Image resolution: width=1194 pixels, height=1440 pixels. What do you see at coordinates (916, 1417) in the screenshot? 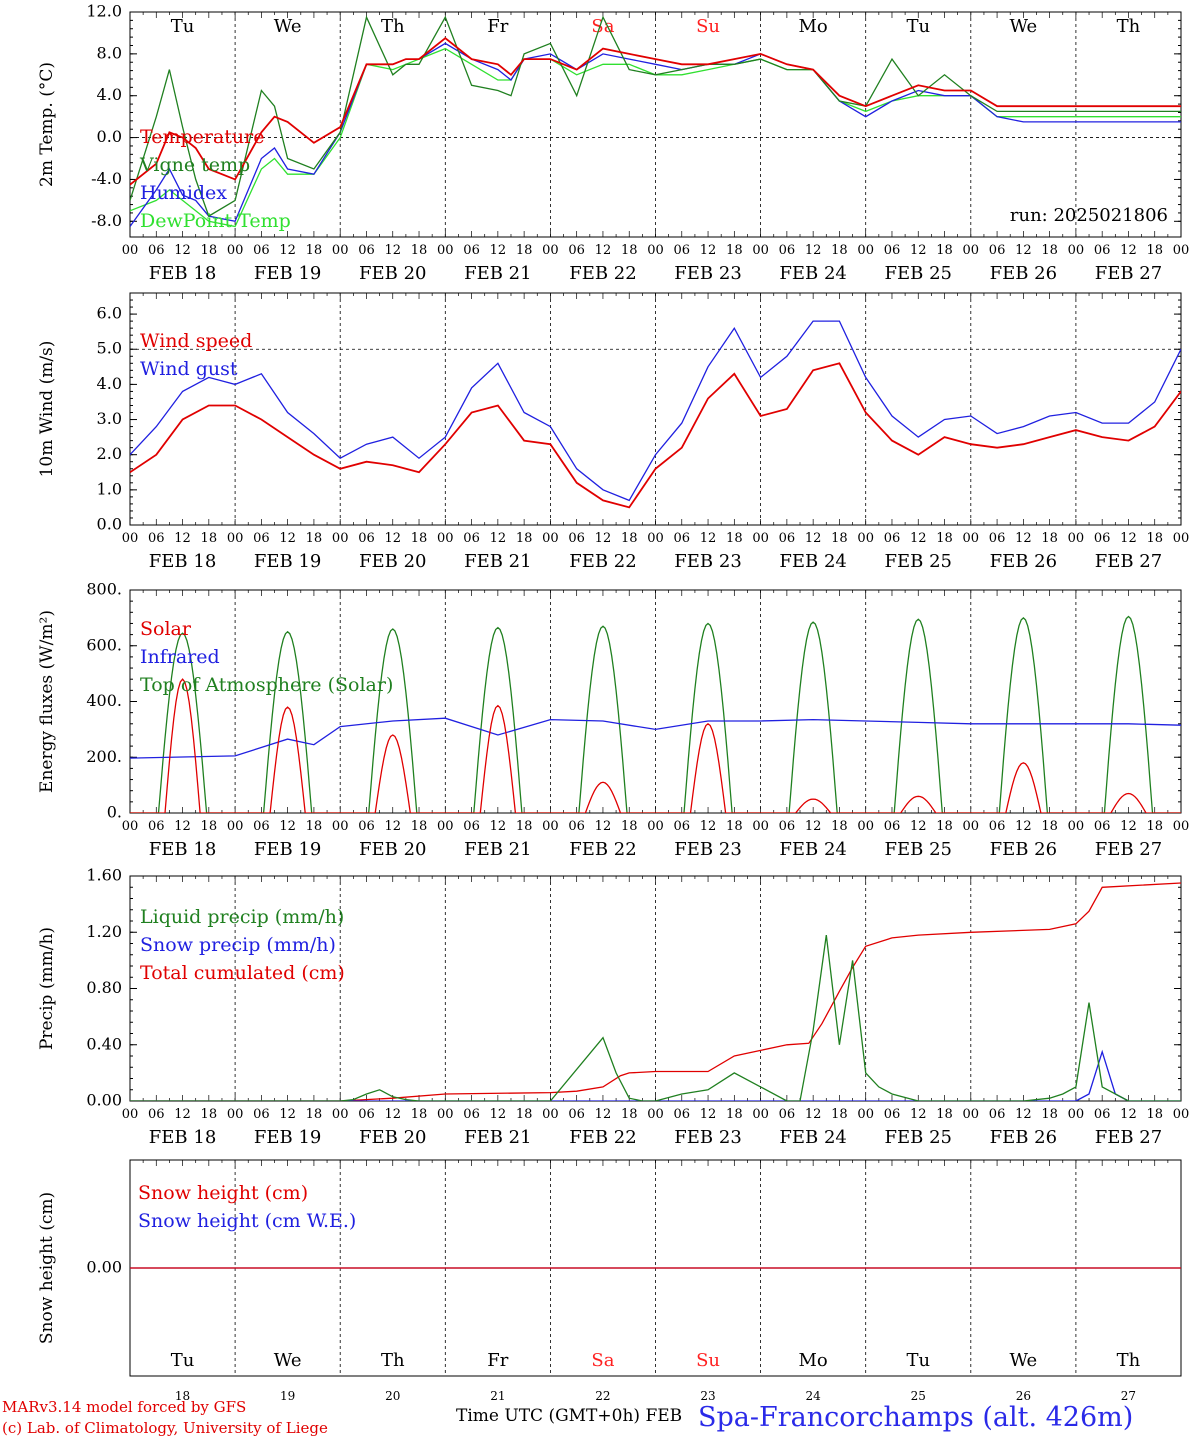
I see `station-name: Spa-Francorchamps (alt. 426m)` at bounding box center [916, 1417].